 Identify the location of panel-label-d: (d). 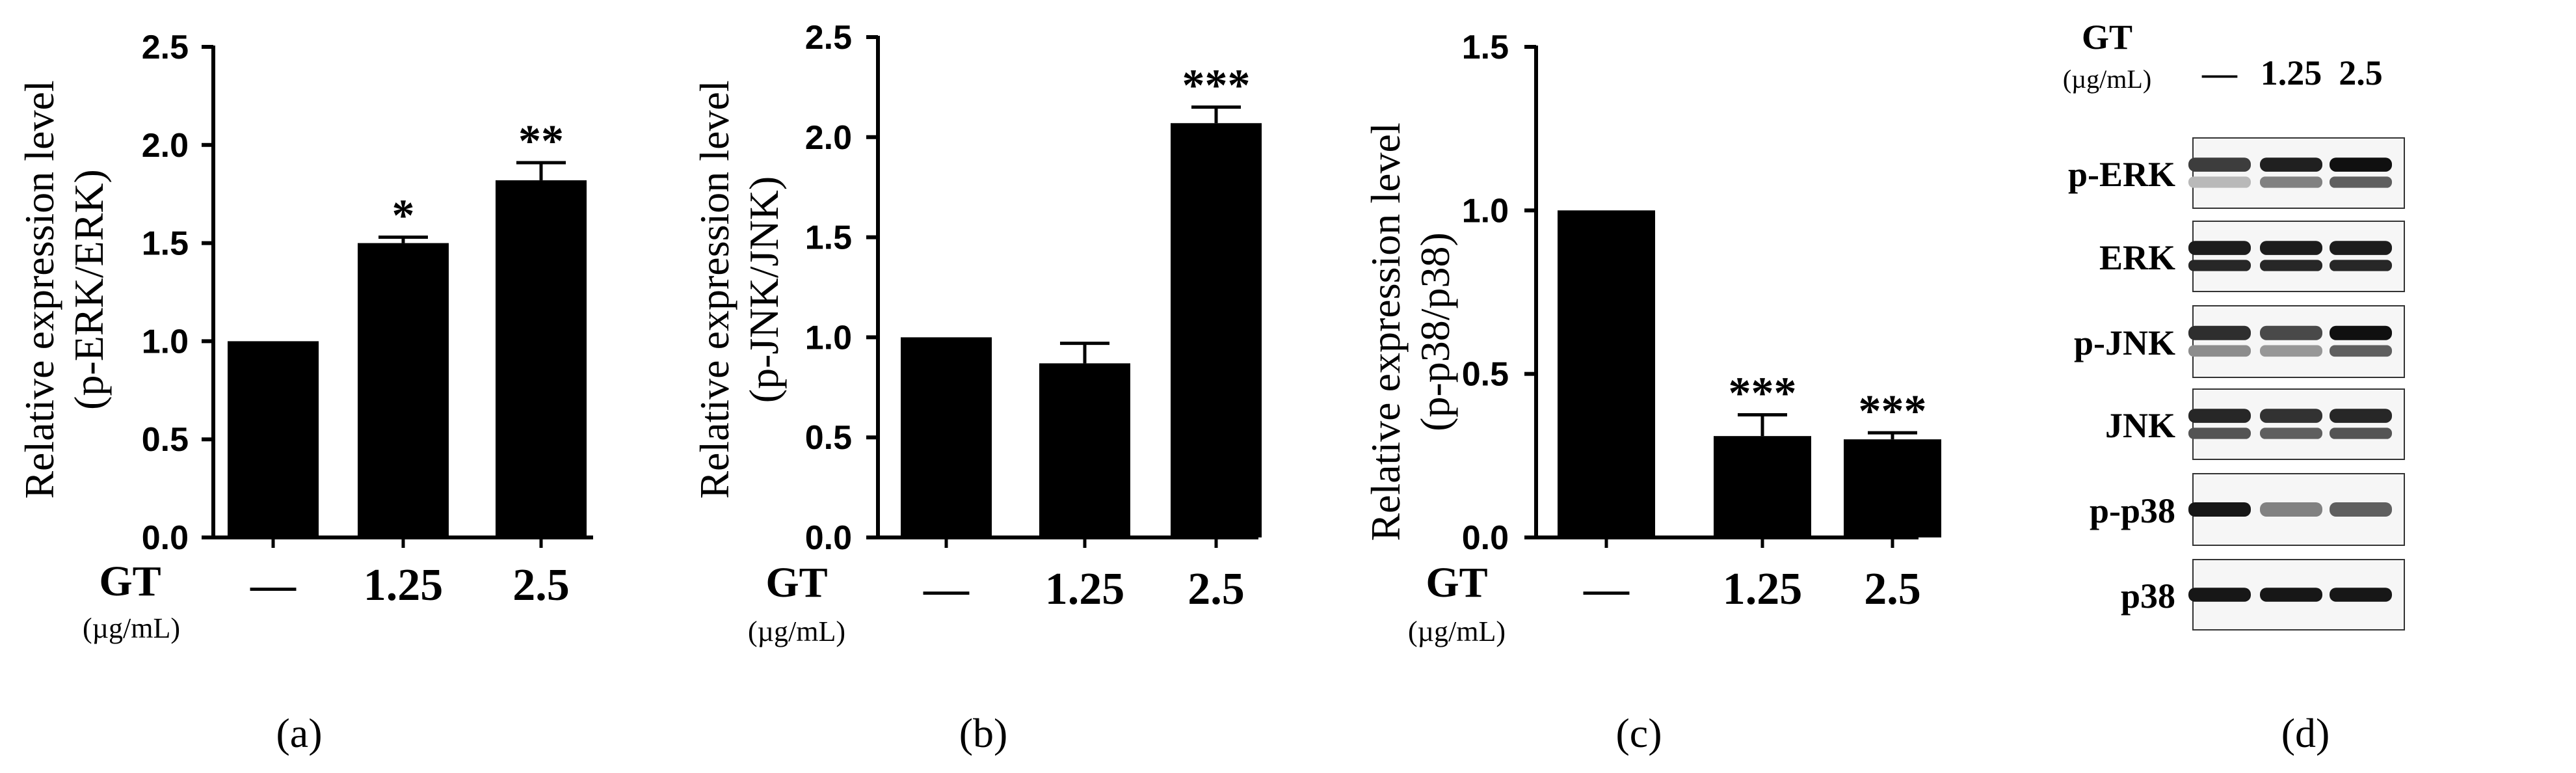
(2305, 733).